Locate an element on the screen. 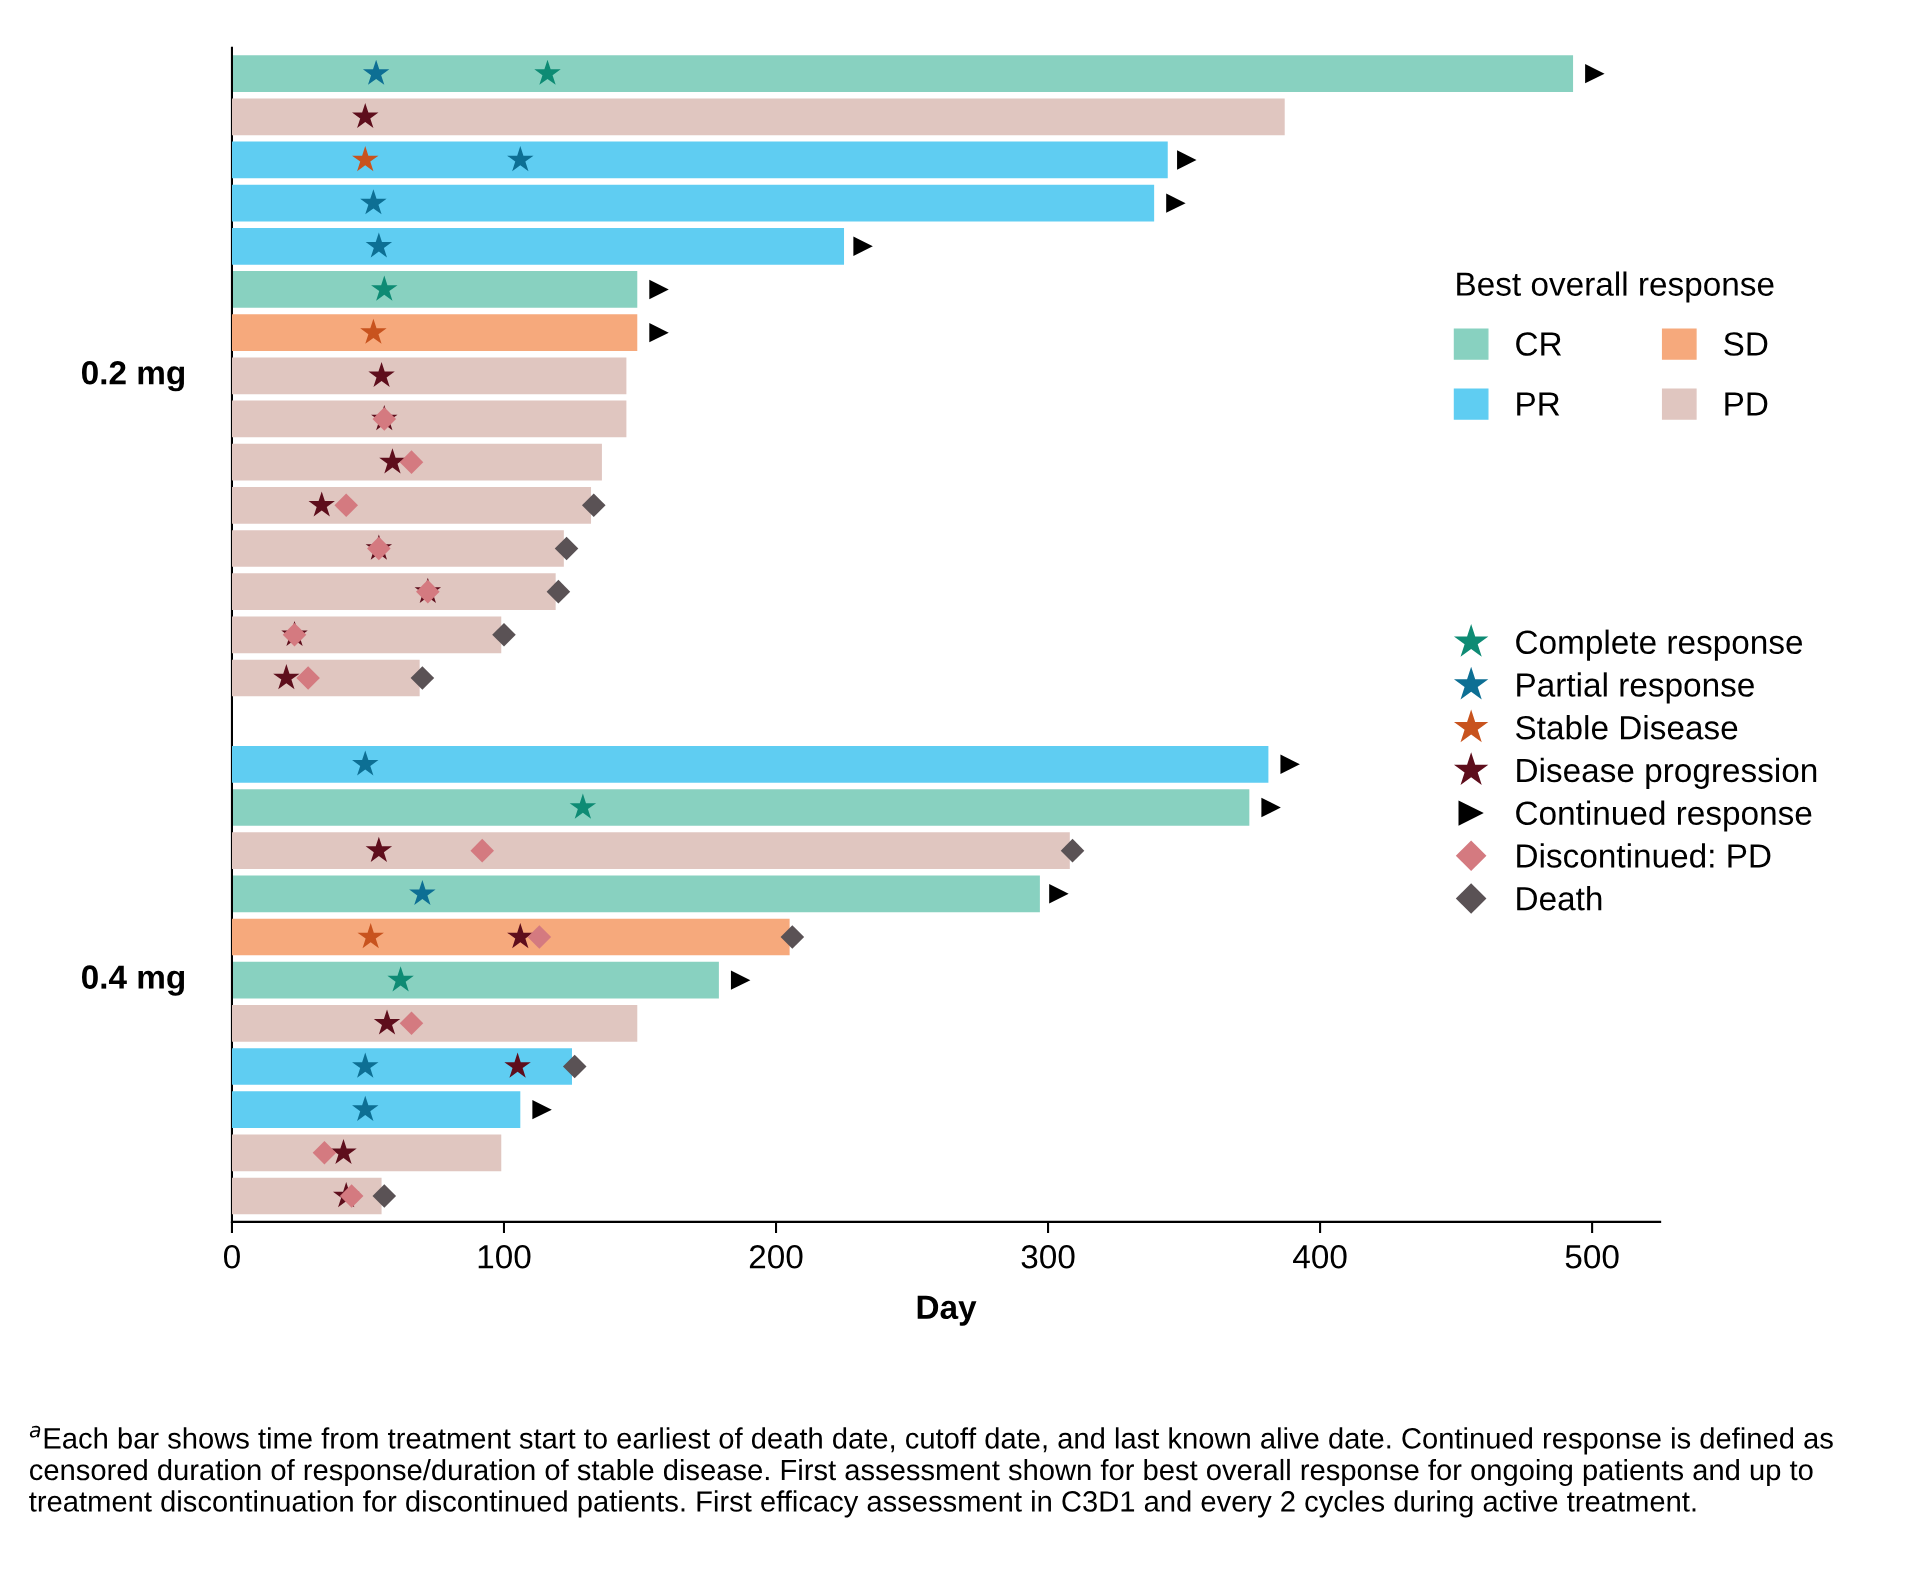 The image size is (1917, 1591). text: $^{a}$Each bar shows time from treatment start to earliest of death date, cutoff date, and last known alive date. Continued response is defined as censored duration of response/duration of stable disease. First assessment shown for best overall response for ongoing patients and up to treatment discontinuation for discontinued patients. First efficacy assessment in C3D1 and every 2 cycles during active treatment. is located at coordinates (931, 1471).